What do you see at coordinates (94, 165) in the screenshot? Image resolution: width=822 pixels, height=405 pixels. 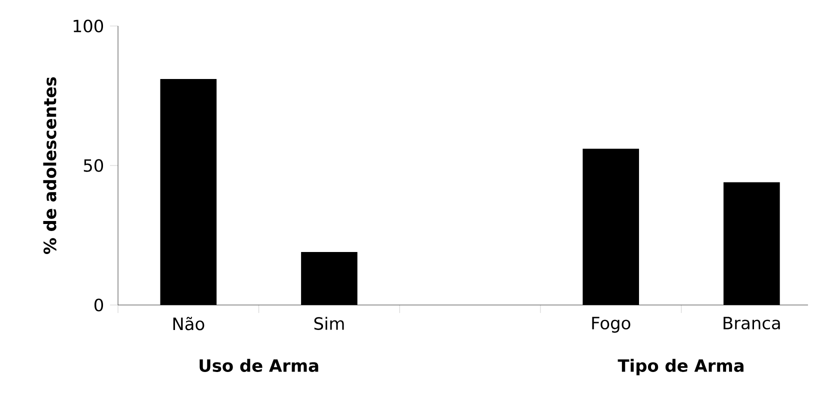 I see `y-tick-label: 50` at bounding box center [94, 165].